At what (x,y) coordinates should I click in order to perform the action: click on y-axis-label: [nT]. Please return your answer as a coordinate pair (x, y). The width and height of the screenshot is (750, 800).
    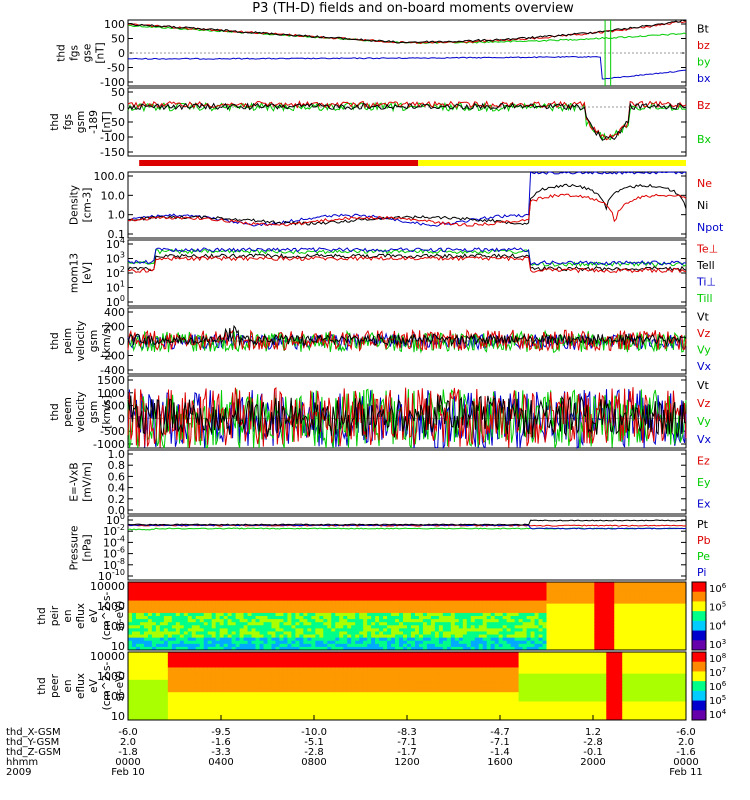
    Looking at the image, I should click on (101, 52).